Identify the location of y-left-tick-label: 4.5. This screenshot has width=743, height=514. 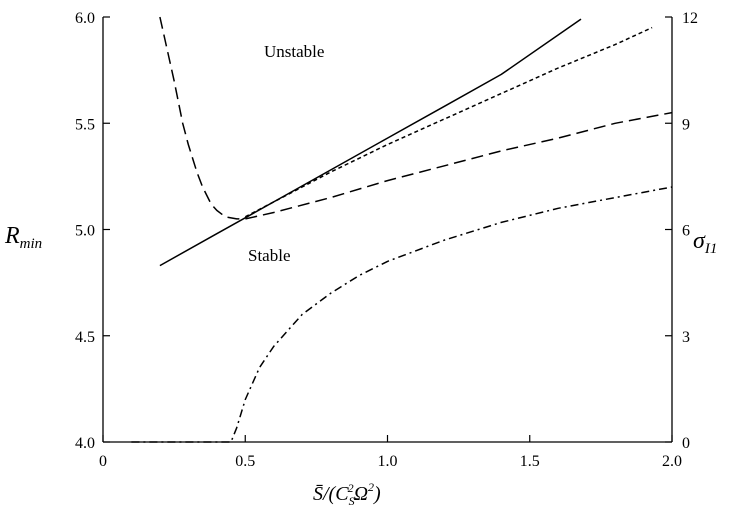
(85, 337).